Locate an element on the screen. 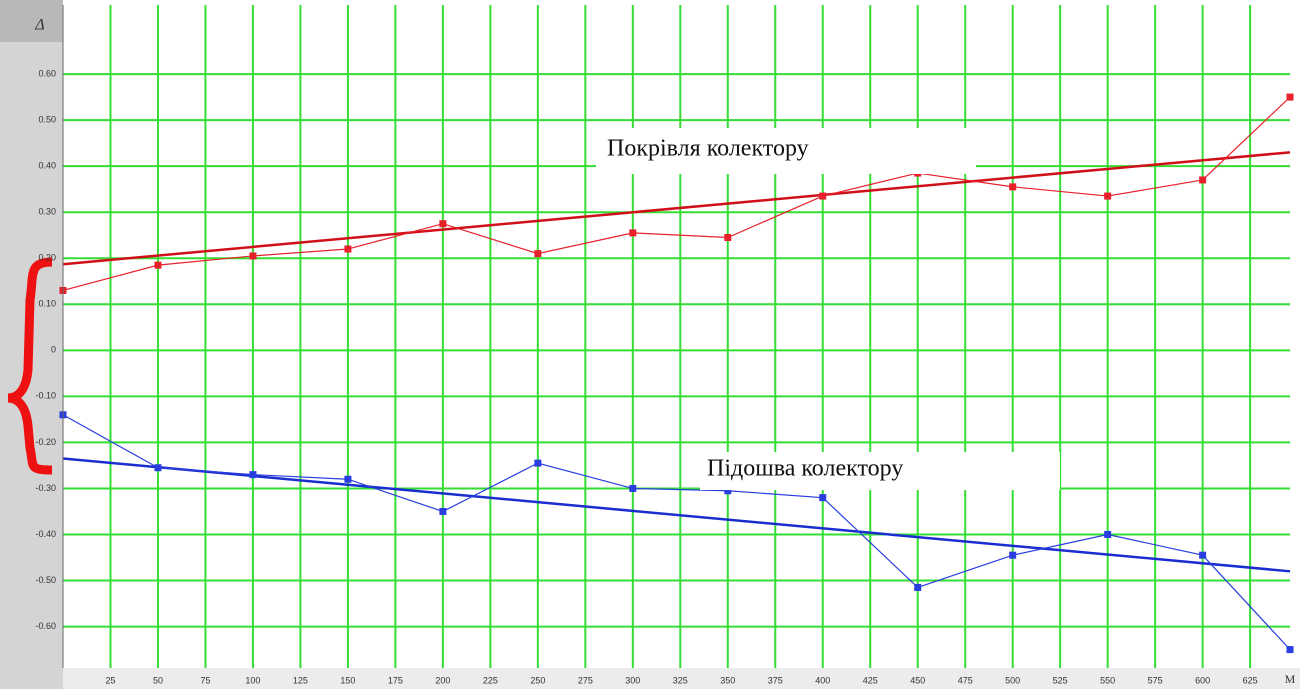 The image size is (1300, 689). brace is located at coordinates (30, 366).